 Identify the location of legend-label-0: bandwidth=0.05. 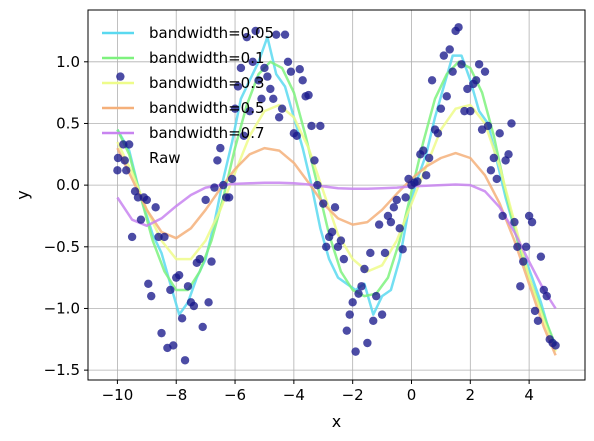
(211, 33).